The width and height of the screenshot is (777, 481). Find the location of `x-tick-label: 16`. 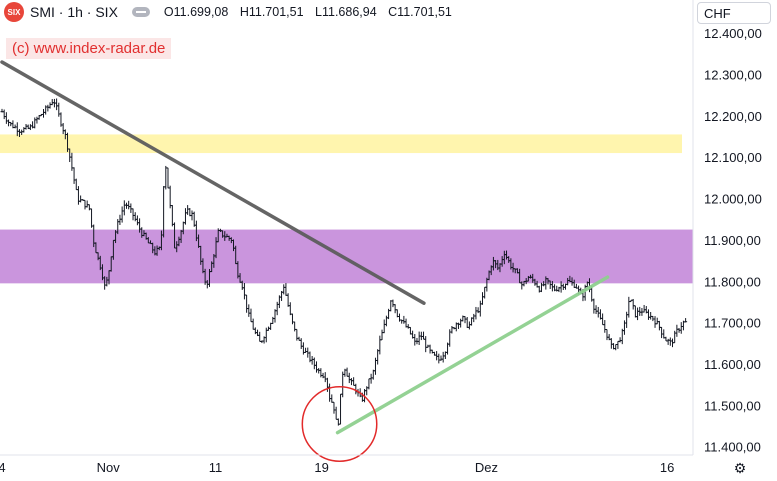

x-tick-label: 16 is located at coordinates (667, 467).